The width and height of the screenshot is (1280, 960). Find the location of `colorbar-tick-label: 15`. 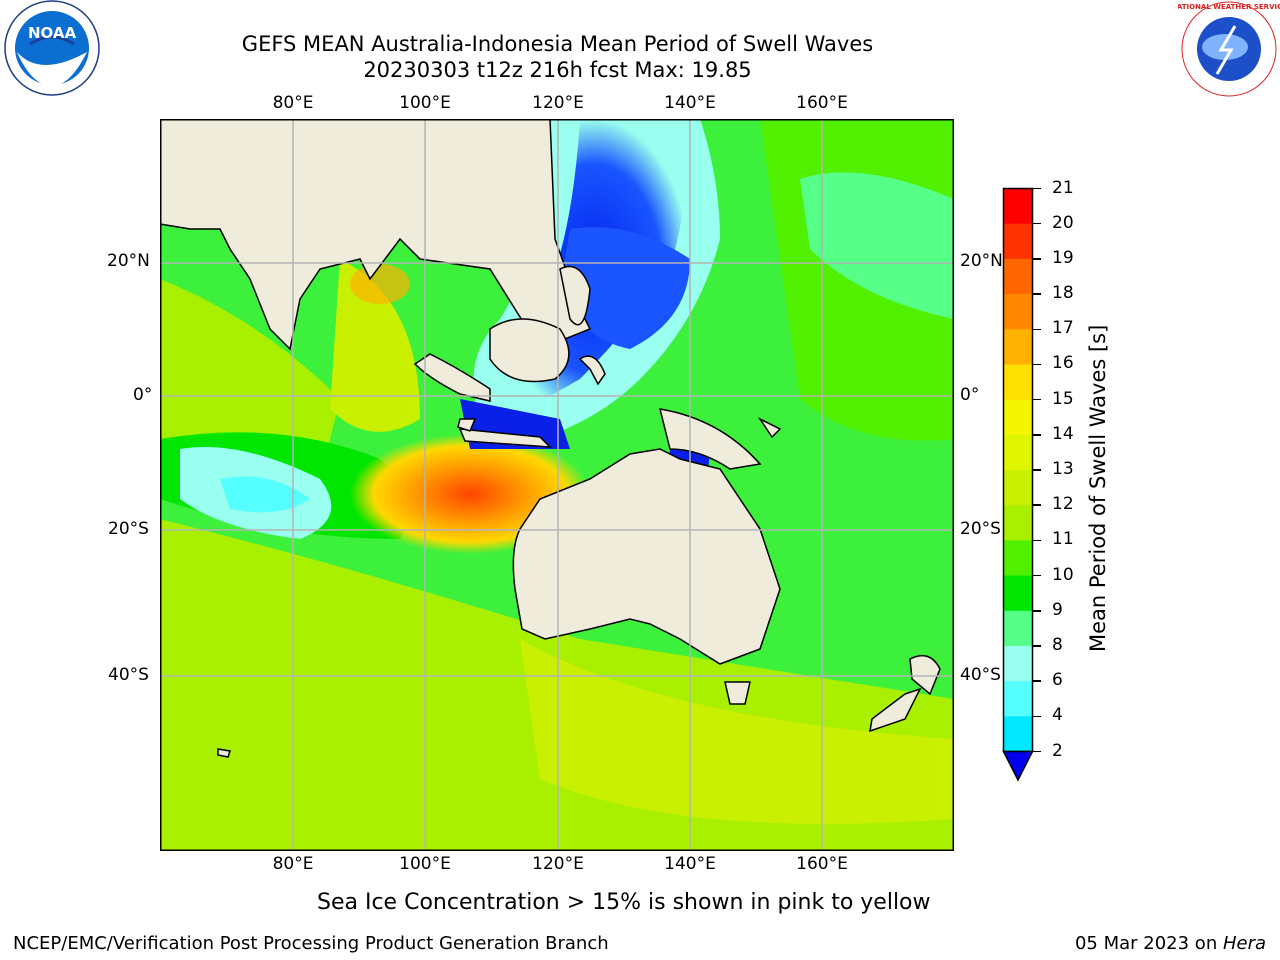

colorbar-tick-label: 15 is located at coordinates (1063, 398).